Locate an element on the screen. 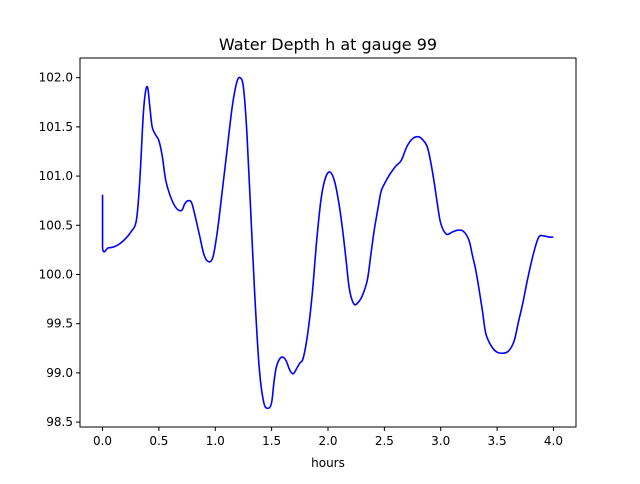 Image resolution: width=640 pixels, height=484 pixels. chart-title: Water Depth h at gauge 99 is located at coordinates (328, 44).